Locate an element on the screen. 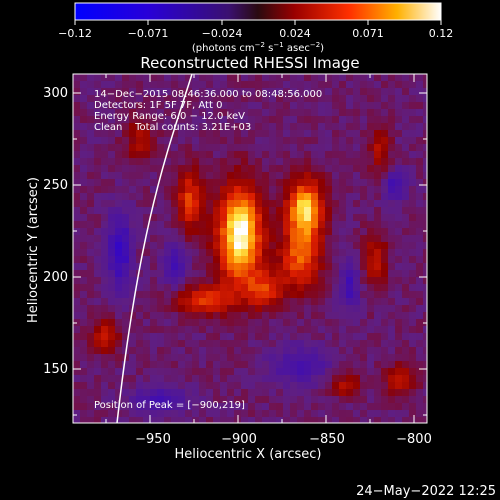  footer-date: 24−May−2022 12:25 is located at coordinates (426, 491).